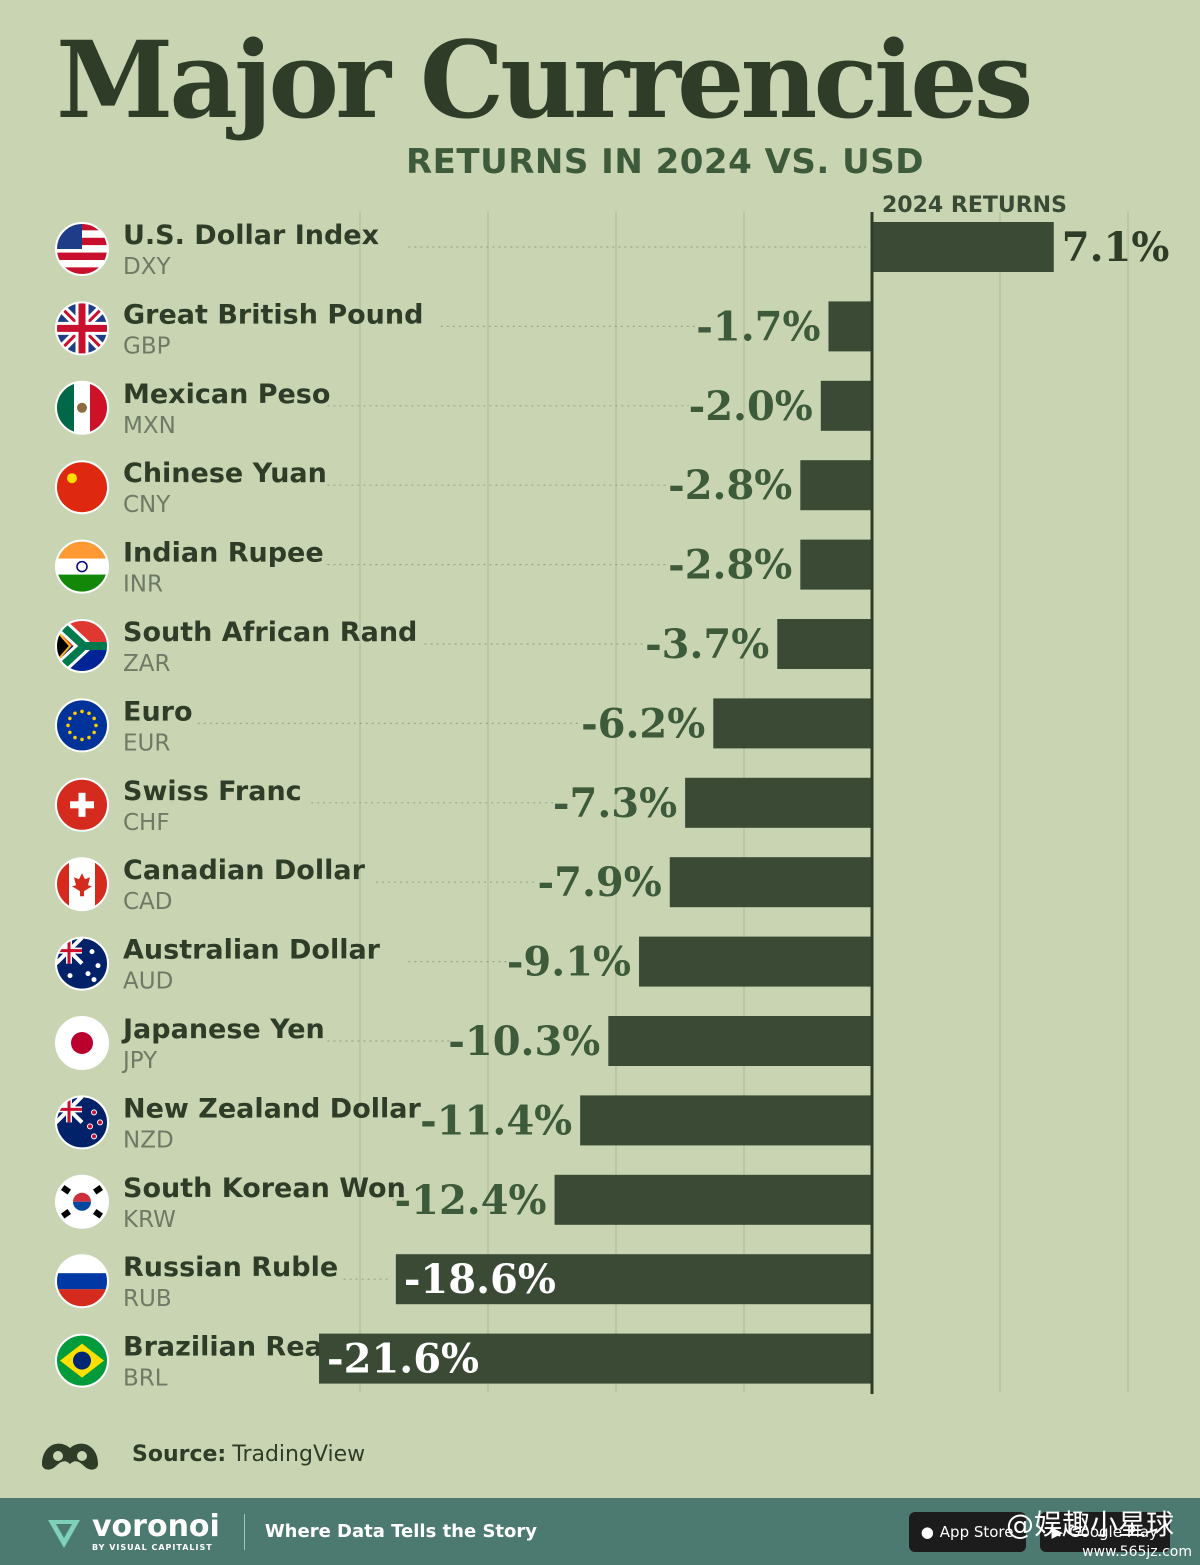  What do you see at coordinates (463, 568) in the screenshot?
I see `chart-row: Indian Rupee INR -2.8%` at bounding box center [463, 568].